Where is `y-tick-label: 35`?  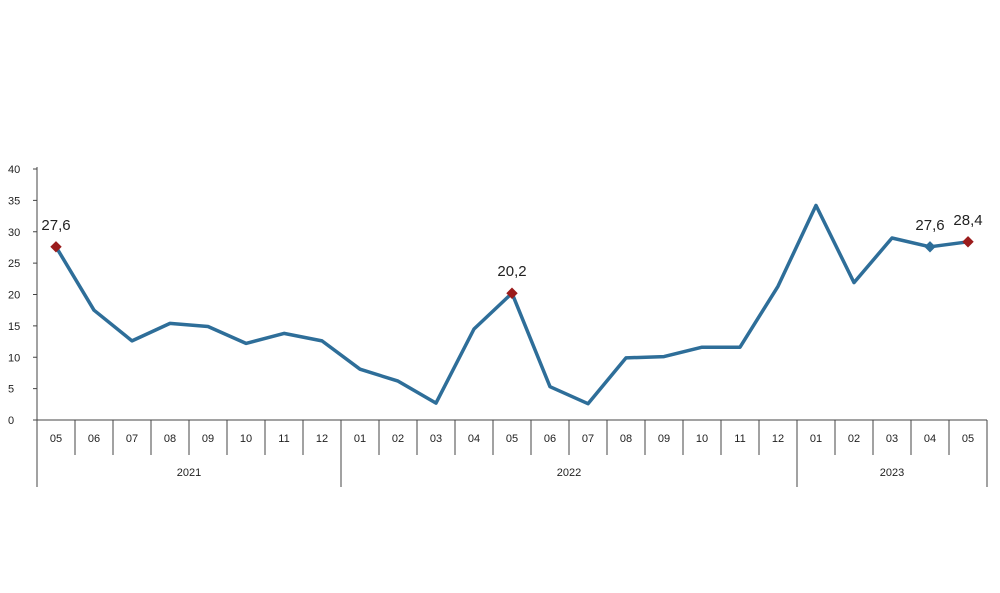
y-tick-label: 35 is located at coordinates (14, 201).